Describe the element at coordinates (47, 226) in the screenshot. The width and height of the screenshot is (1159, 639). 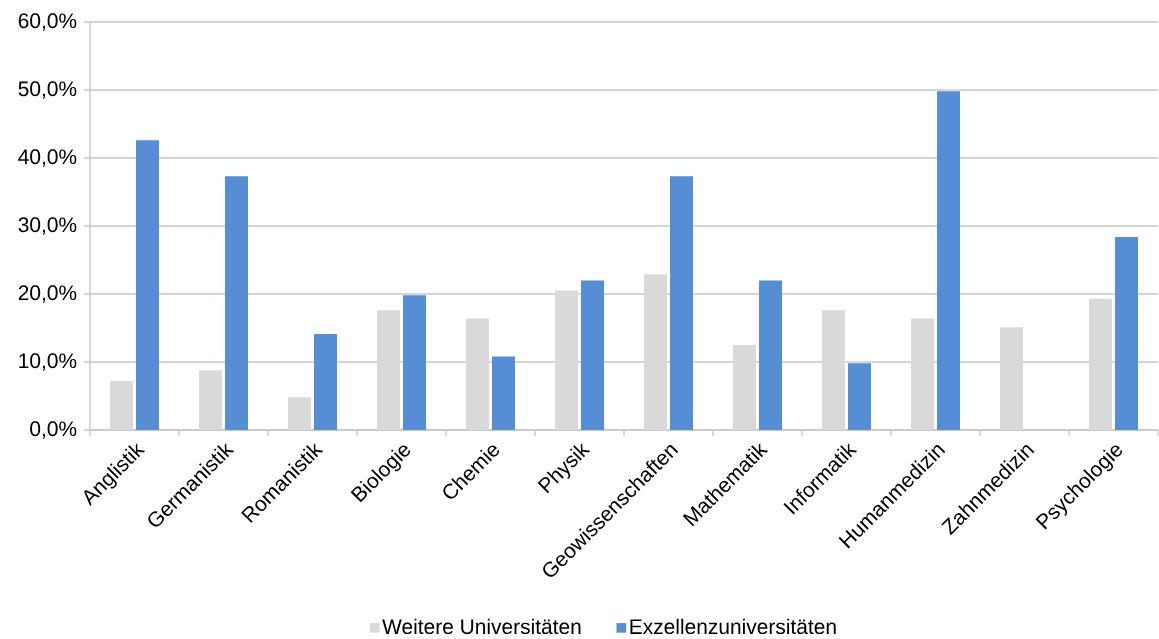
I see `y-tick-label: 30,0%` at that location.